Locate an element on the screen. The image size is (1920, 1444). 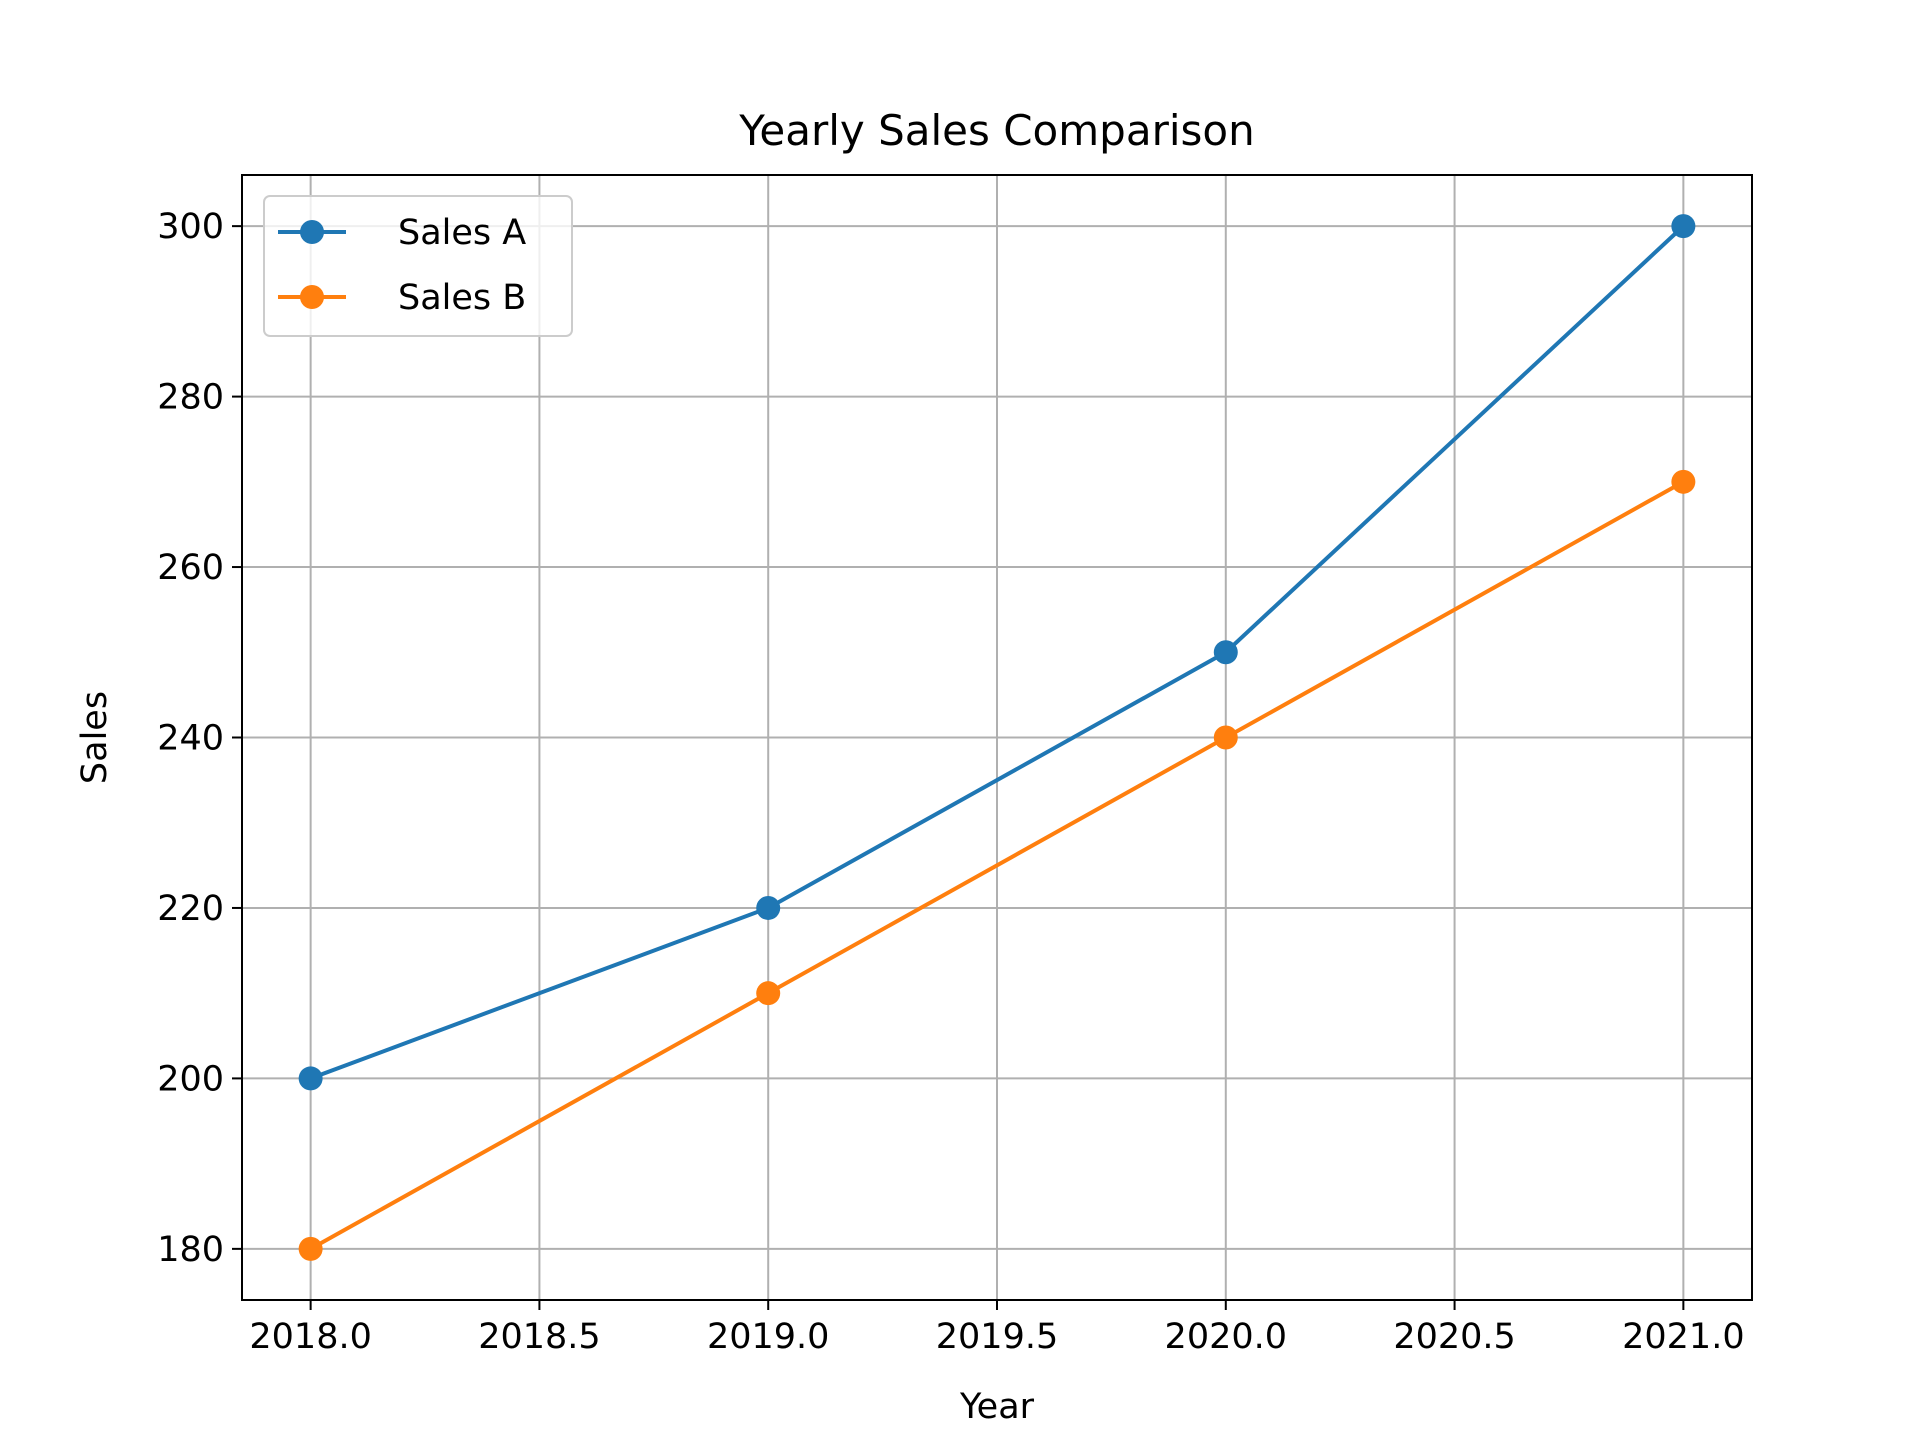
x-tick-label: 2019.0 is located at coordinates (768, 1337).